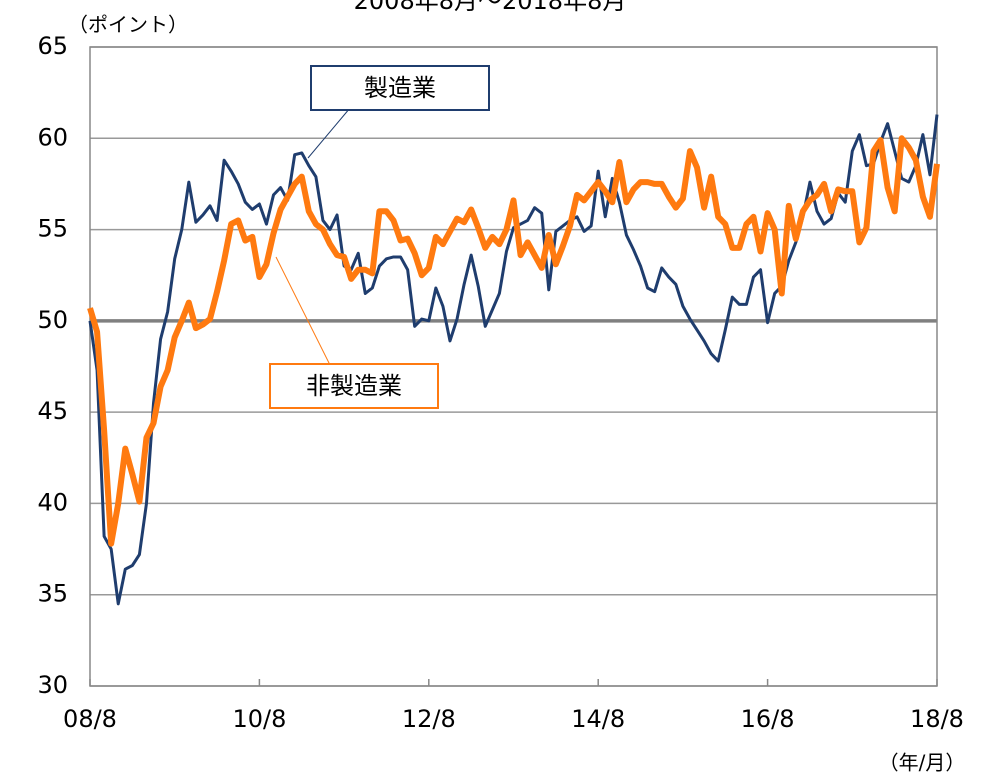 The image size is (990, 782). I want to click on x-tick-label: 12/8, so click(429, 719).